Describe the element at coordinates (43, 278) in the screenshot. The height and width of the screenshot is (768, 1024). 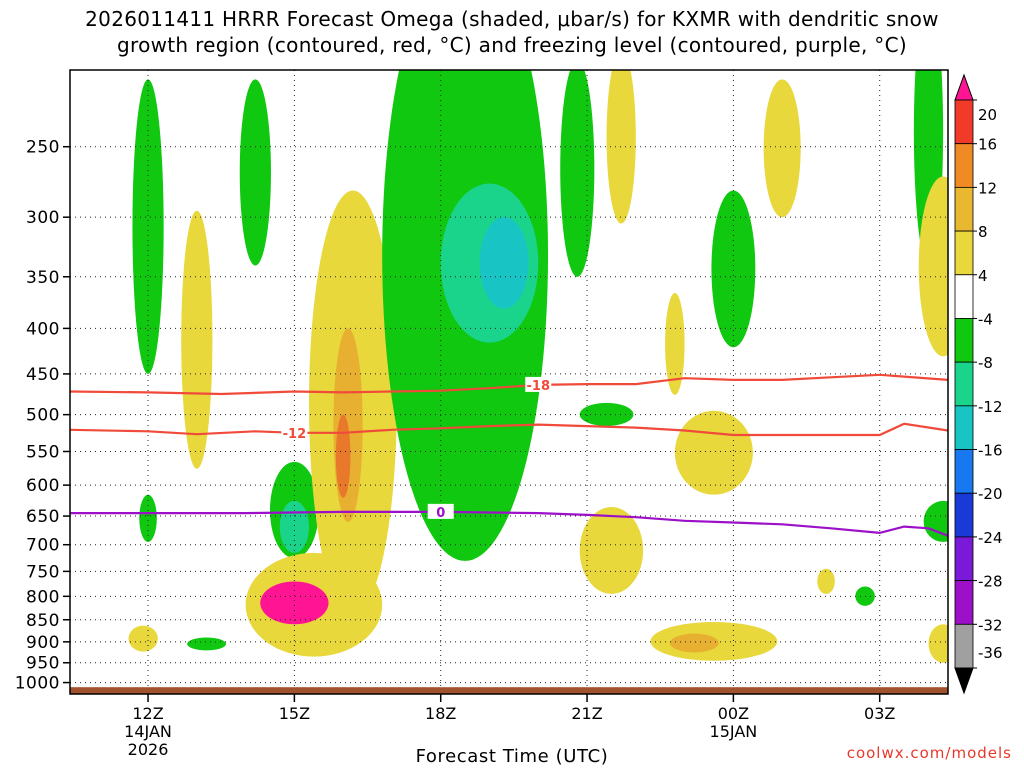
I see `y-tick-label-350: 350` at that location.